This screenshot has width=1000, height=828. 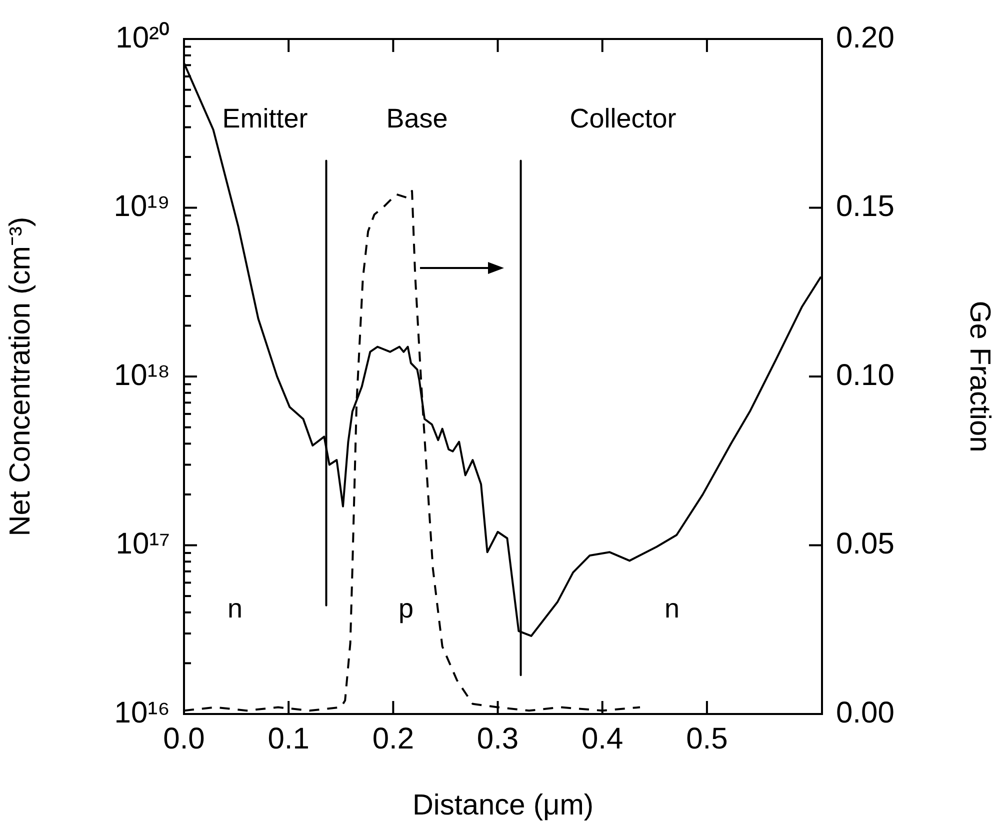 I want to click on annotation: Collector, so click(x=623, y=118).